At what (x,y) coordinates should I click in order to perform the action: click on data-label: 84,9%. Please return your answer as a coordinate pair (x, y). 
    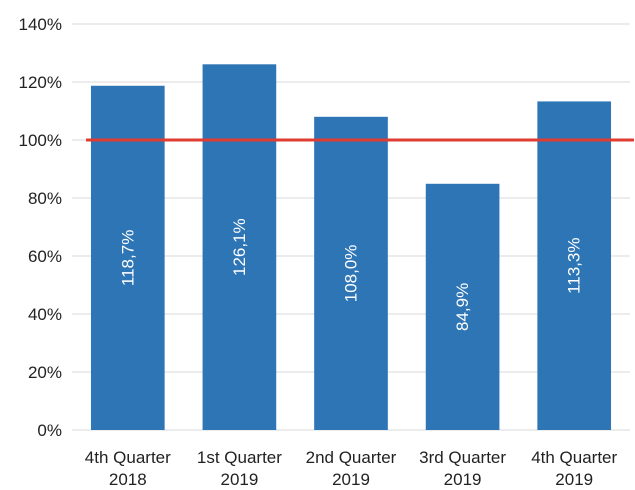
    Looking at the image, I should click on (462, 307).